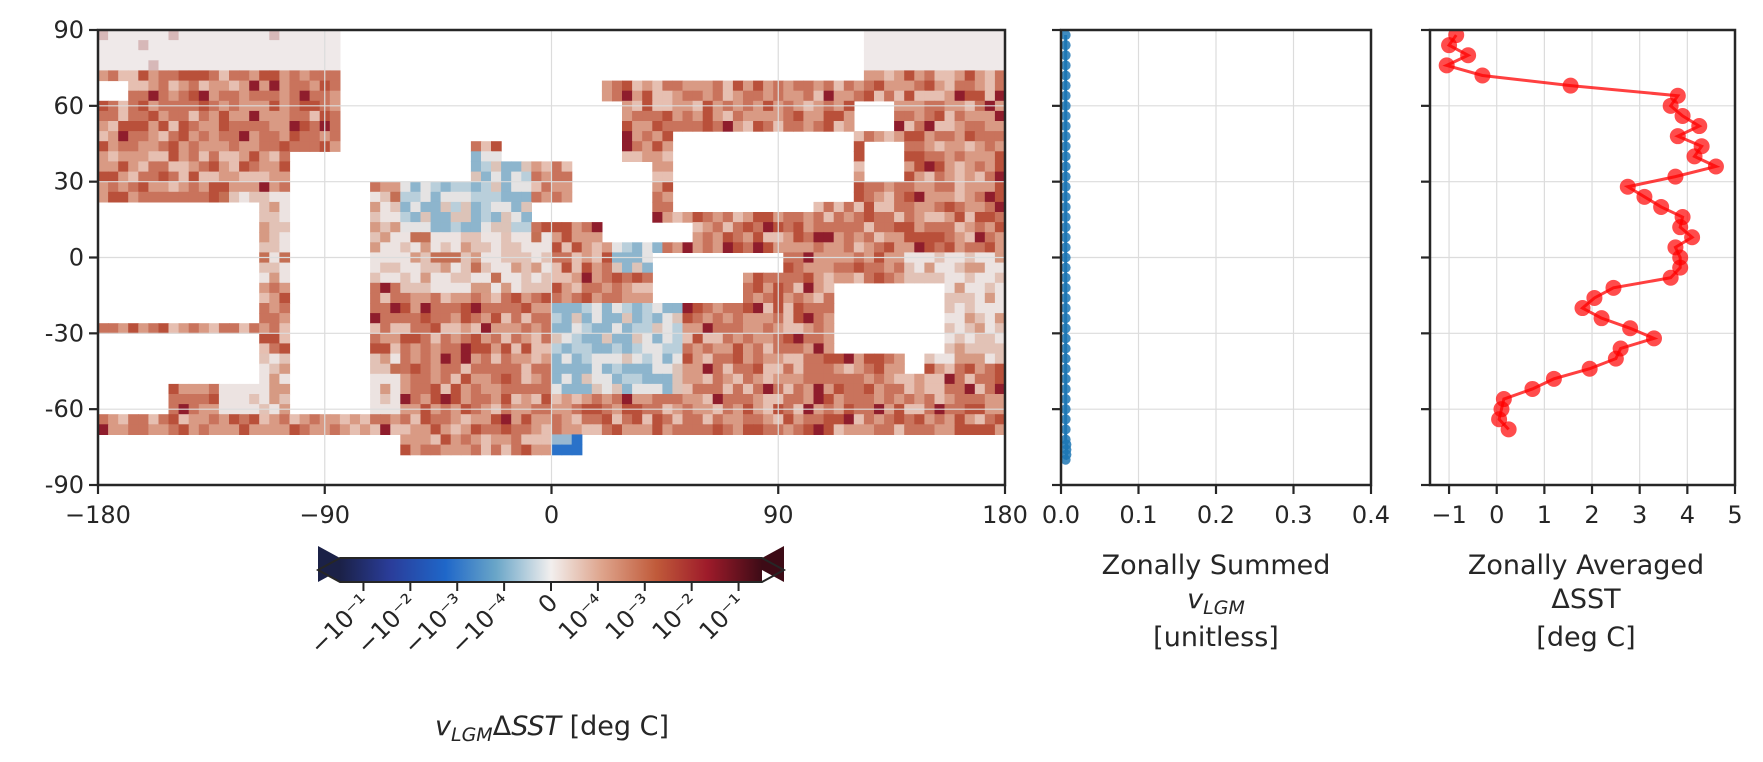  I want to click on zonal-average-y-ticks, so click(1425, 257).